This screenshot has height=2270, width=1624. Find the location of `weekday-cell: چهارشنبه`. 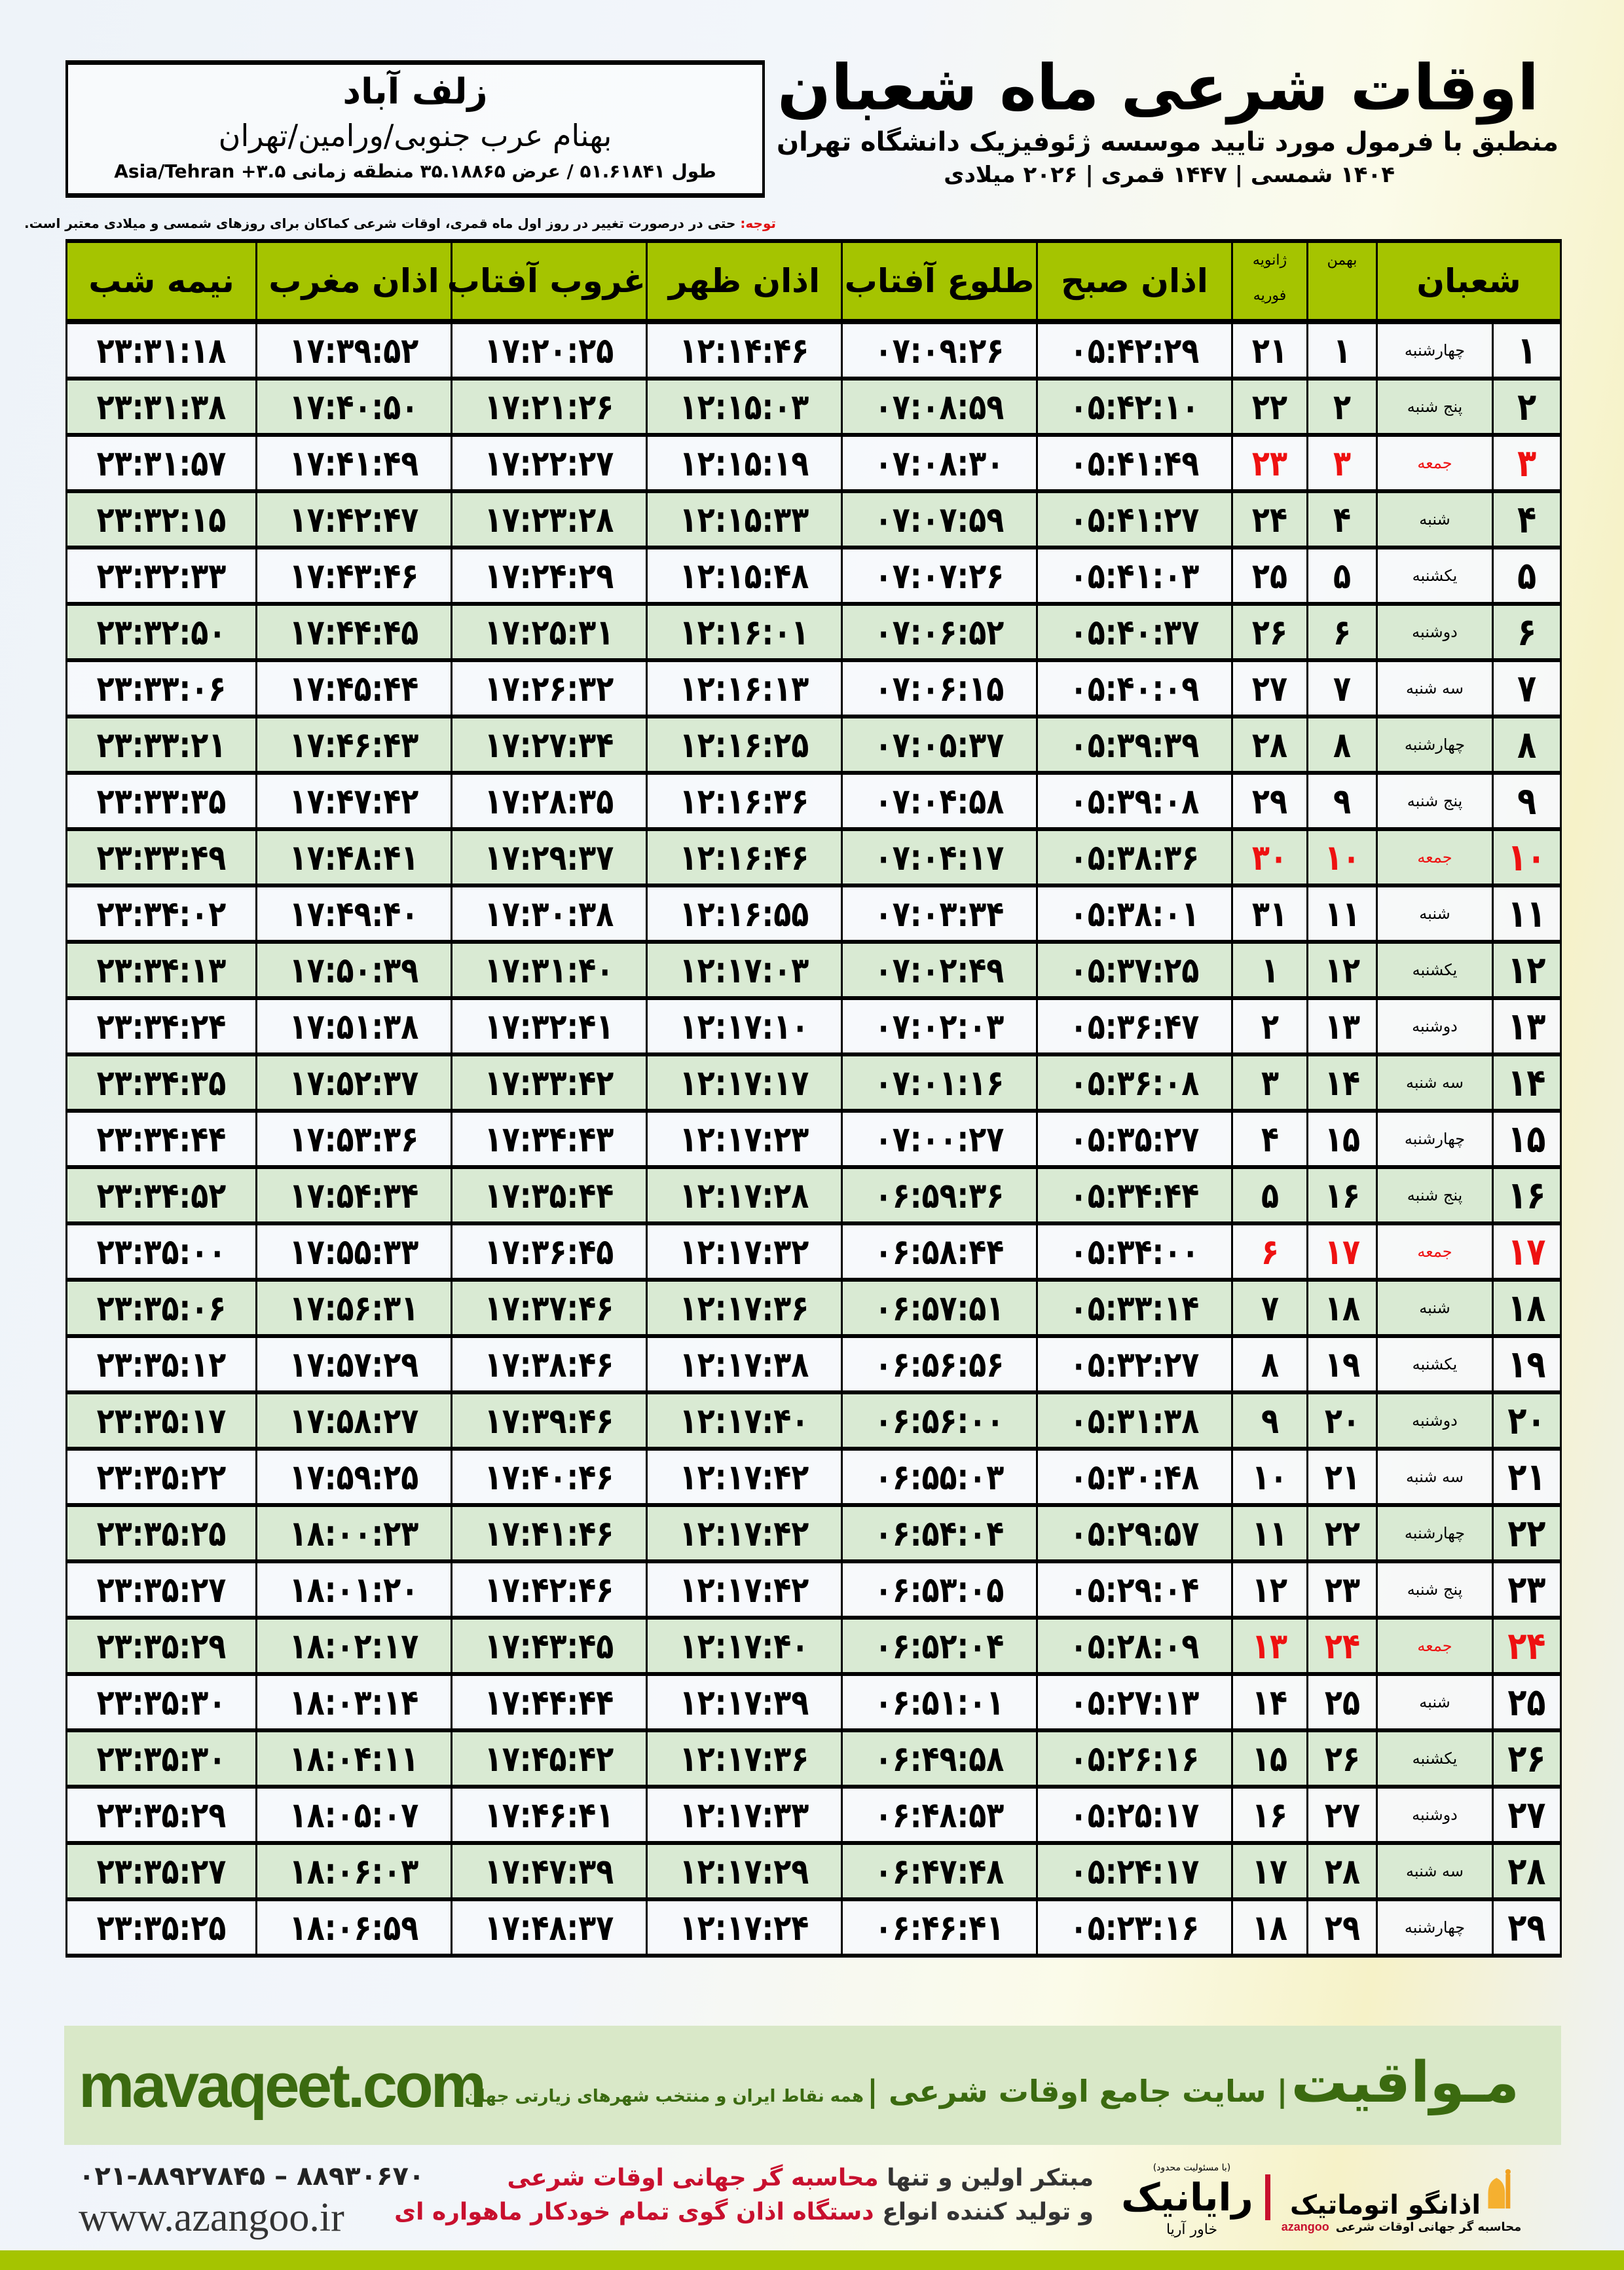

weekday-cell: چهارشنبه is located at coordinates (1434, 745).